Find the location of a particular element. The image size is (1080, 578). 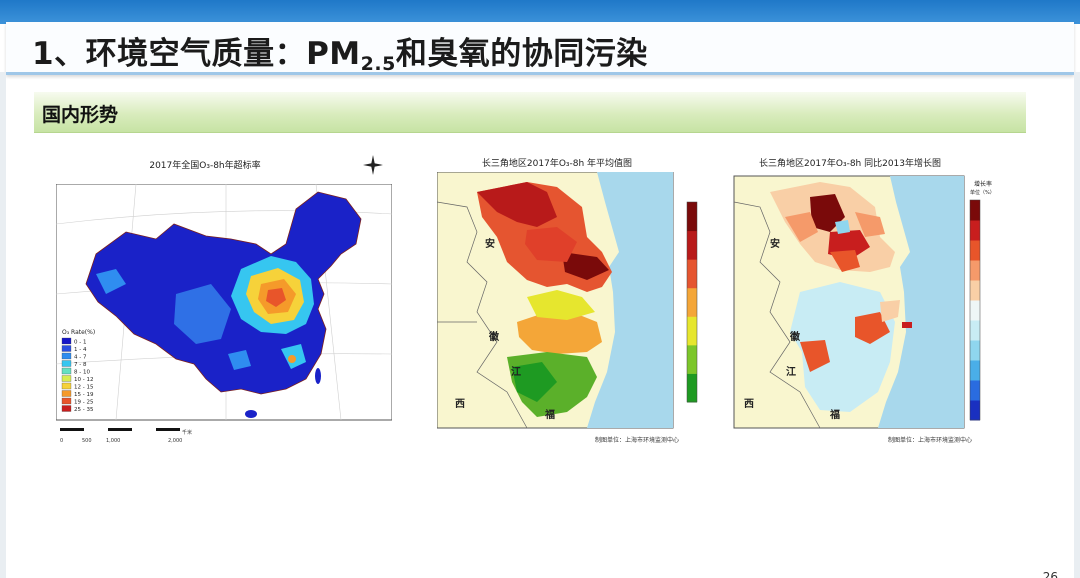

legend-label: 12 - 15 is located at coordinates (84, 388).